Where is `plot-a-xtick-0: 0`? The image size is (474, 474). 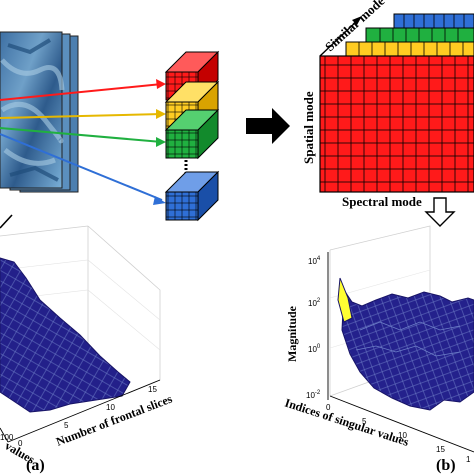
plot-a-xtick-0: 0 is located at coordinates (20, 443).